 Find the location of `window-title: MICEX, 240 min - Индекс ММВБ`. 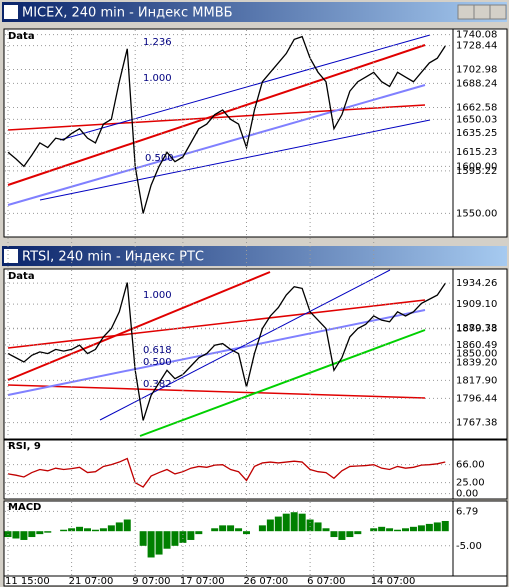

window-title: MICEX, 240 min - Индекс ММВБ is located at coordinates (127, 13).